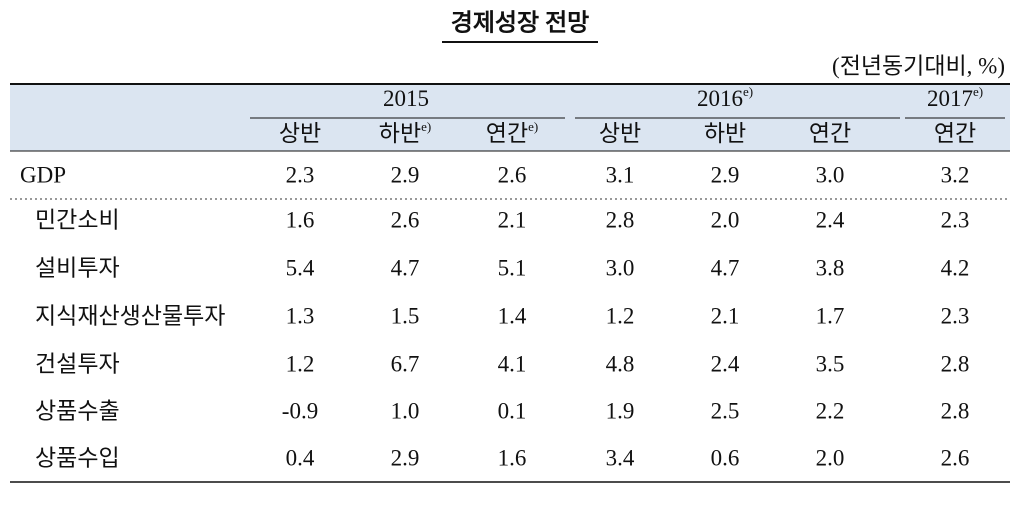 The height and width of the screenshot is (511, 1024). What do you see at coordinates (725, 410) in the screenshot?
I see `cell-value: 2.5` at bounding box center [725, 410].